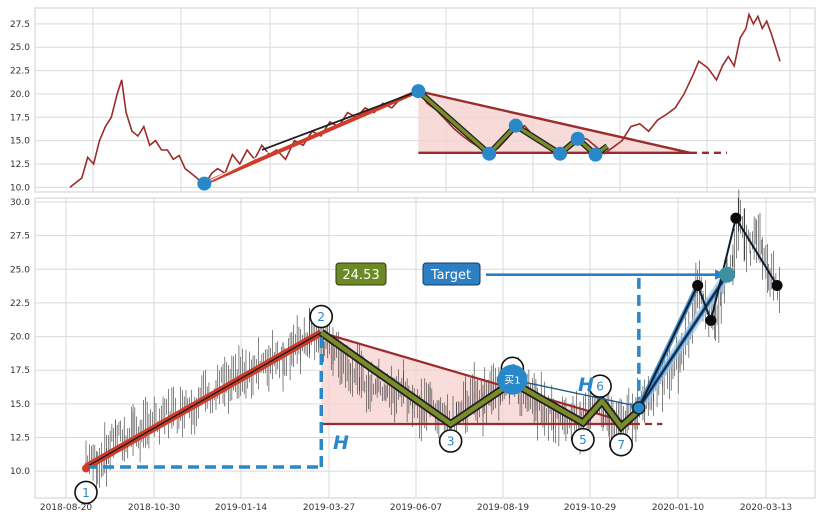  I want to click on bottom-ytick-8: 30.0, so click(20, 203).